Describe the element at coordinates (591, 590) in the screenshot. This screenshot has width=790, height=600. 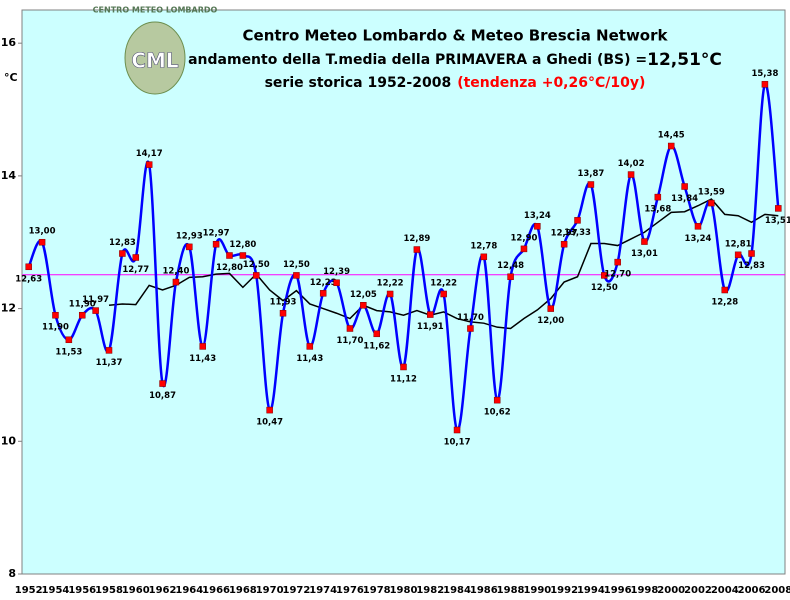
I see `x-tick-label: 1994` at that location.